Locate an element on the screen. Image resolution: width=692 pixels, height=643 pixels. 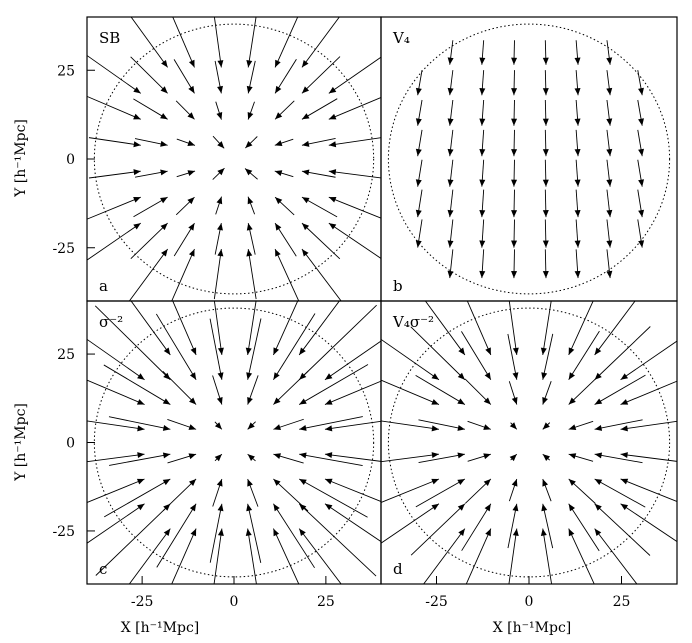
panel-name: σ⁻² is located at coordinates (111, 322).